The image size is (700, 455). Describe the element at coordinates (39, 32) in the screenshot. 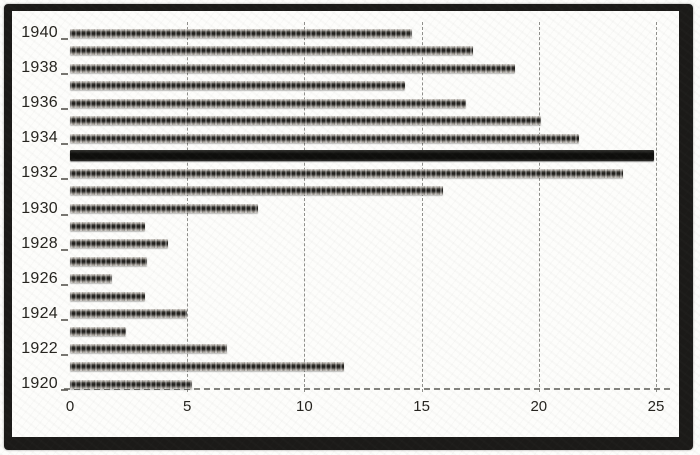

I see `y-axis-label-1940: 1940` at that location.